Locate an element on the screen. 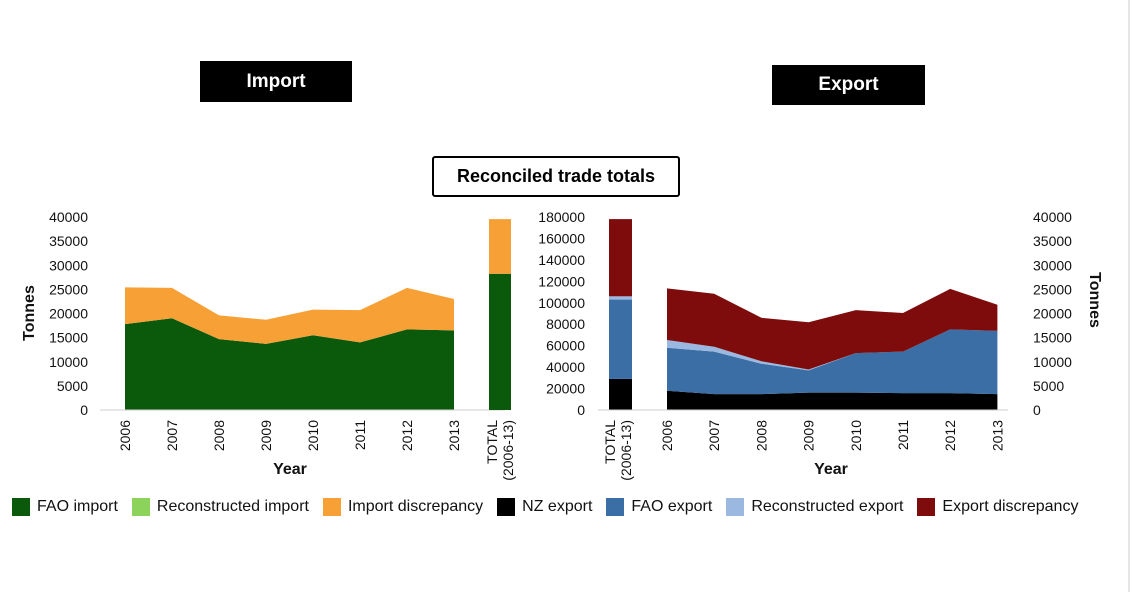 This screenshot has height=592, width=1132. import-y-tick-label-35000: 35000 is located at coordinates (68, 241).